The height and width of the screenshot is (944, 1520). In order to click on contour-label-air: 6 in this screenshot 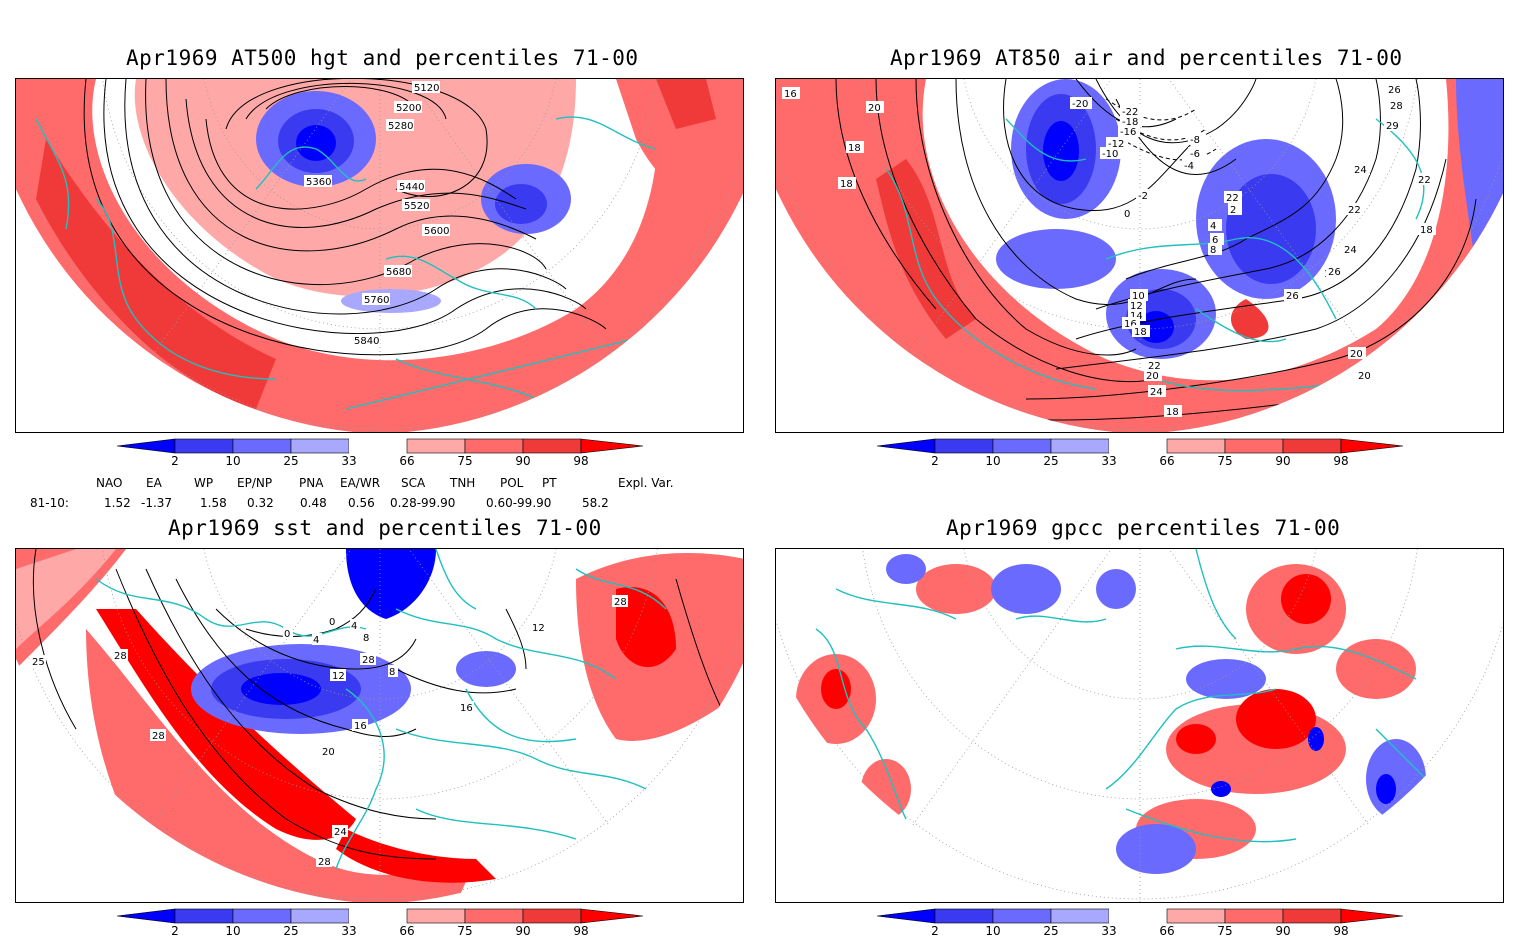, I will do `click(1215, 240)`.